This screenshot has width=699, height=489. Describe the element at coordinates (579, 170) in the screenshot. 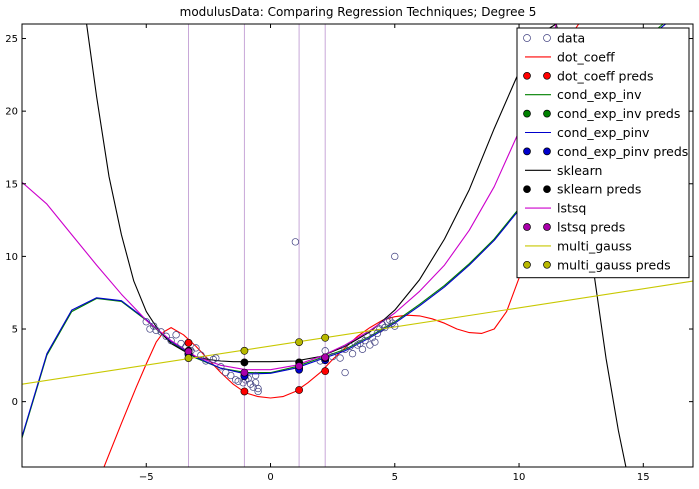

I see `legend-label-sklearn: sklearn` at that location.